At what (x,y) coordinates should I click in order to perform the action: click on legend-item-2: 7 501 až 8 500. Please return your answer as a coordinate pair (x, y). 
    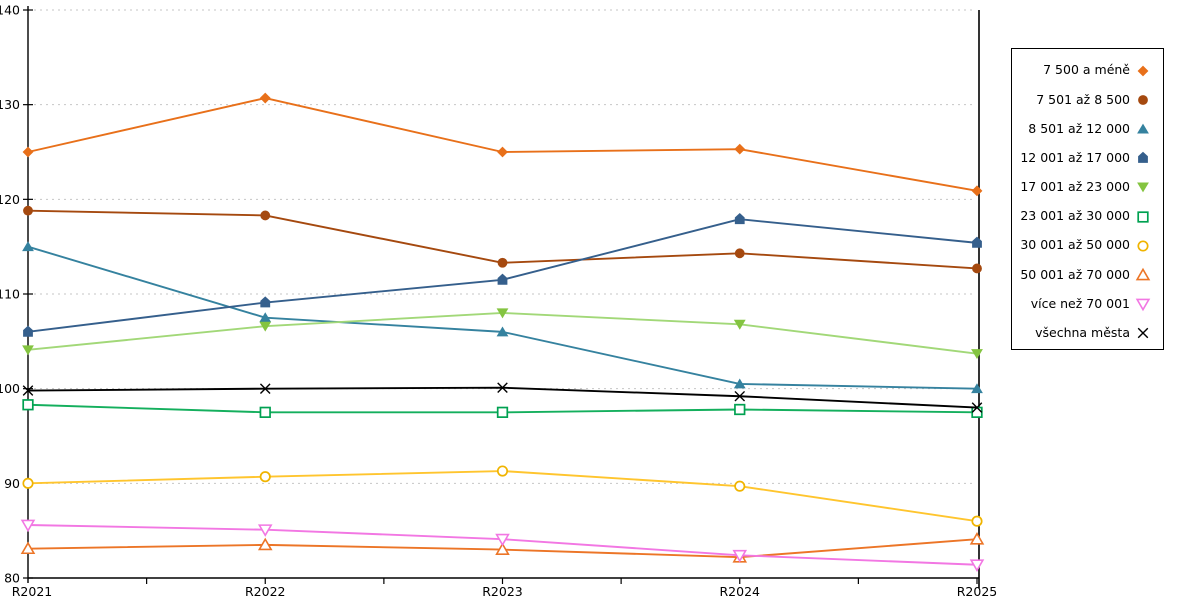
    Looking at the image, I should click on (1083, 99).